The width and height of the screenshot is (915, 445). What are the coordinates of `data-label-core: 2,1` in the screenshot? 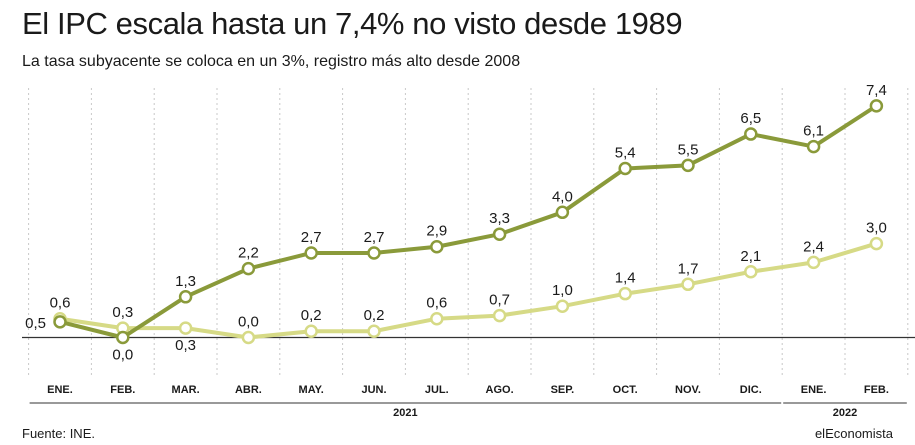 It's located at (750, 256).